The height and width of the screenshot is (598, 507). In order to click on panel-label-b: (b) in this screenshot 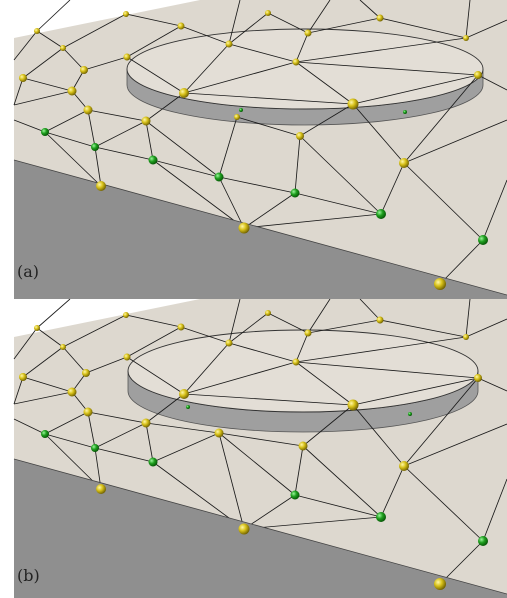, I will do `click(28, 575)`.